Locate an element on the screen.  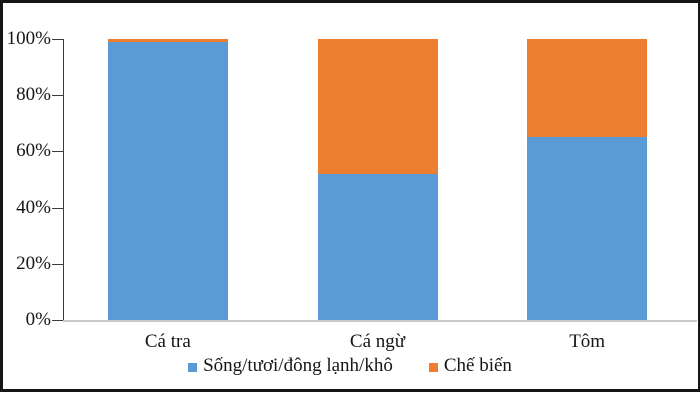
legend-item-processed: Chế biến is located at coordinates (470, 366).